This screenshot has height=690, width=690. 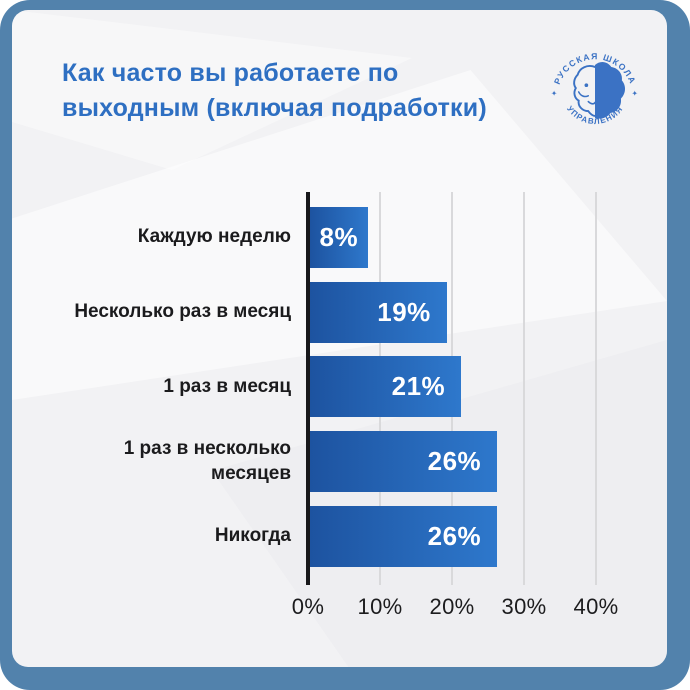 I want to click on bar-value-label: 8%, so click(x=339, y=237).